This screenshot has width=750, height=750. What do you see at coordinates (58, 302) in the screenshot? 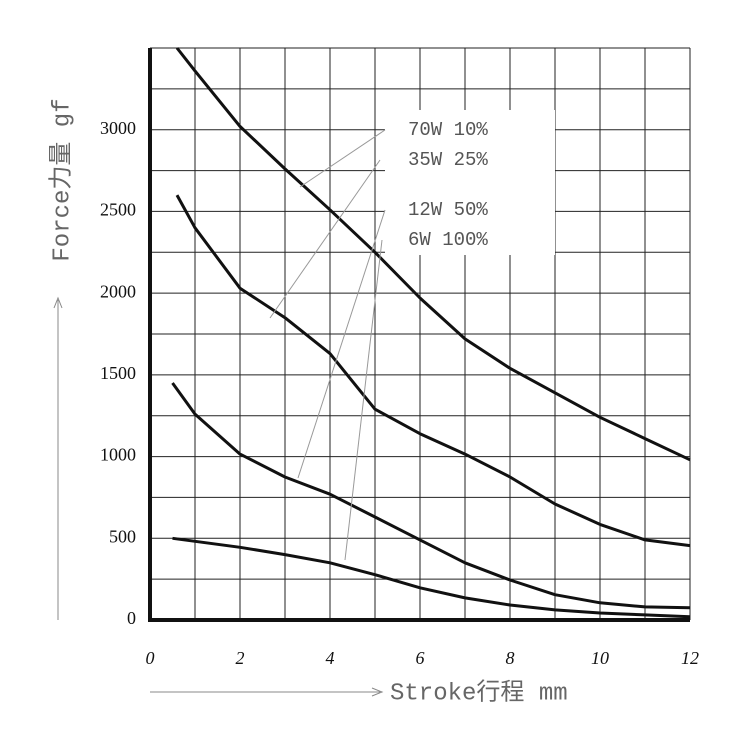
I see `y-arrow-head` at bounding box center [58, 302].